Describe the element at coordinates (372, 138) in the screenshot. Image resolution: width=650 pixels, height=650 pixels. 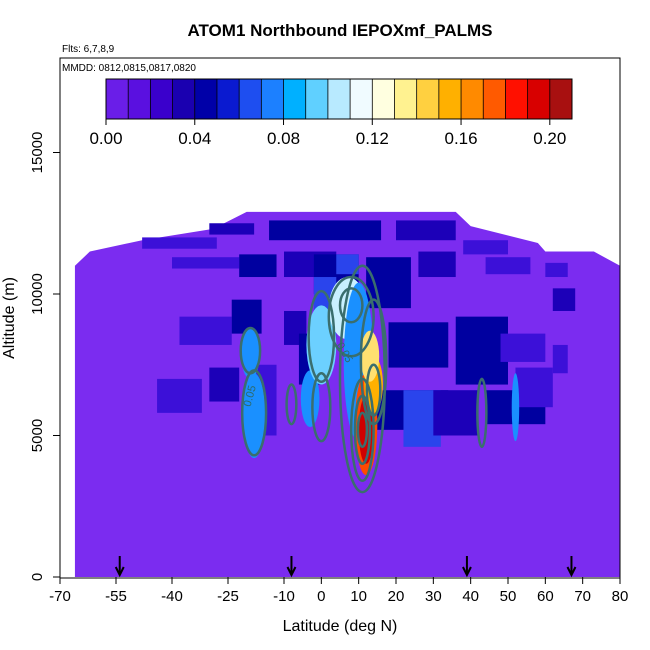
I see `colorbar-tick-label: 0.12` at that location.